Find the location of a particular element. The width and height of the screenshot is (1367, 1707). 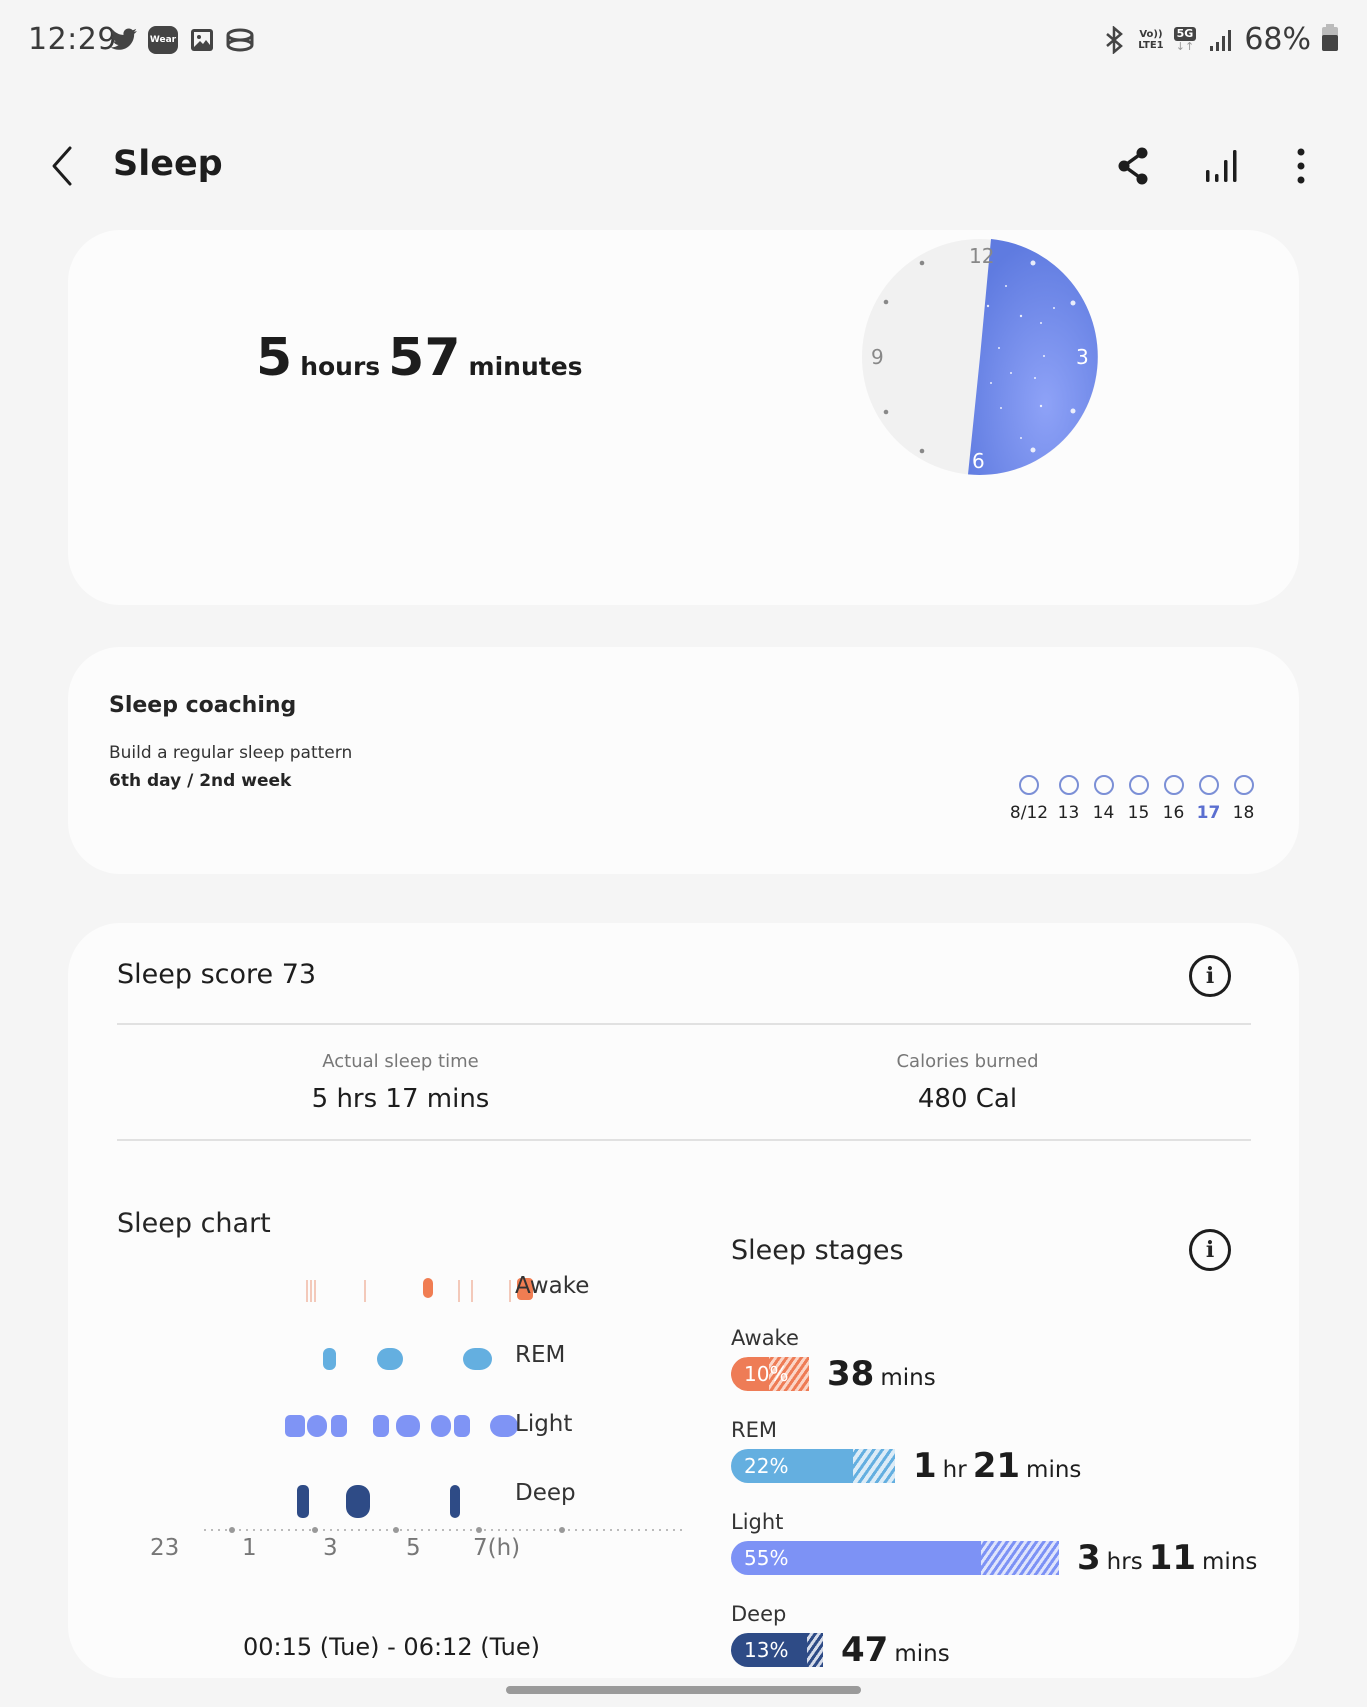

coaching-progress: 6th day / 2nd week is located at coordinates (200, 781).